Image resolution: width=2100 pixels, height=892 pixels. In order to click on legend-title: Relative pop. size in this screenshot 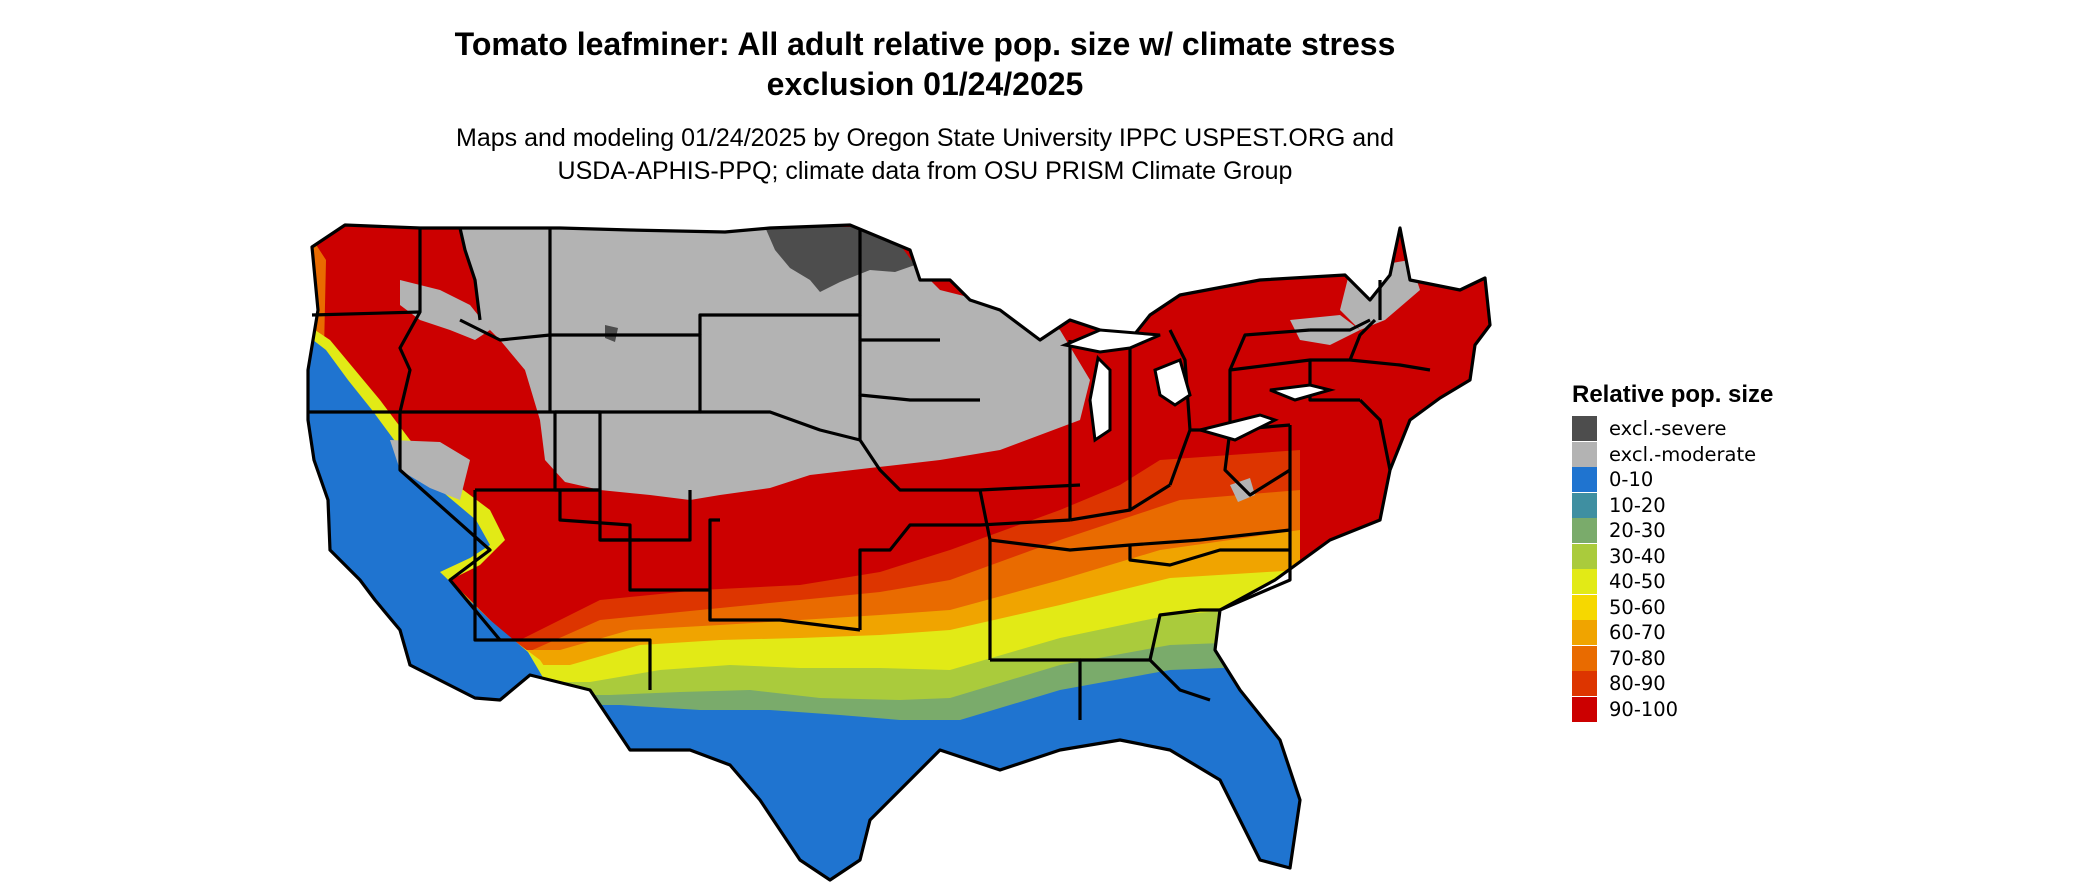, I will do `click(1673, 394)`.